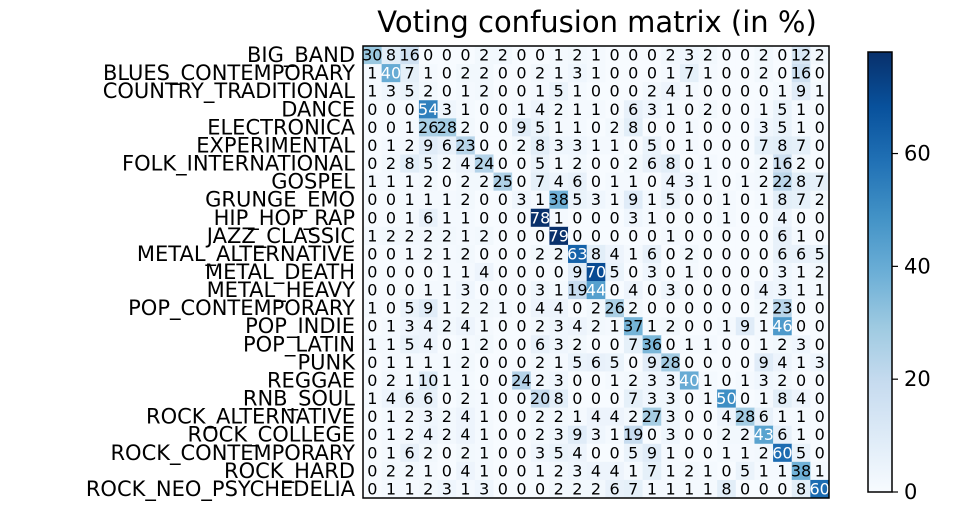  I want to click on cell-value: 5, so click(559, 452).